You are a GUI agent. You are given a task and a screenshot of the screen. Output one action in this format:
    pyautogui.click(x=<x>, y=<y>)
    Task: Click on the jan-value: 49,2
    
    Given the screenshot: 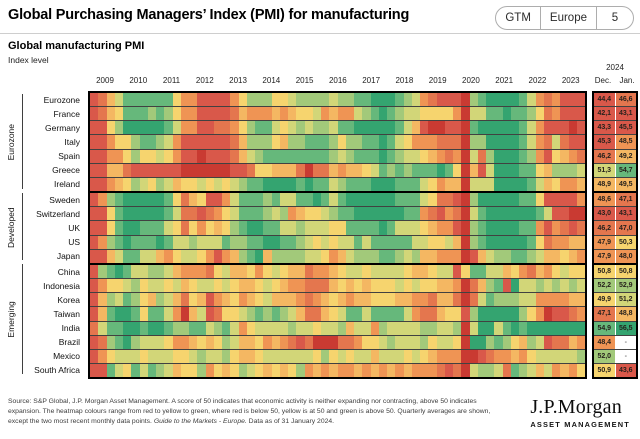 What is the action you would take?
    pyautogui.click(x=625, y=156)
    